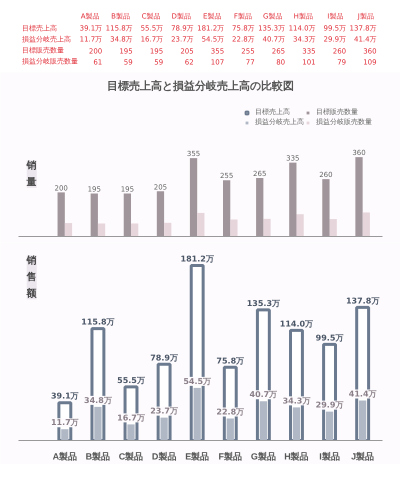 This screenshot has width=400, height=482. What do you see at coordinates (98, 400) in the screenshot?
I see `data-label: 34.8万` at bounding box center [98, 400].